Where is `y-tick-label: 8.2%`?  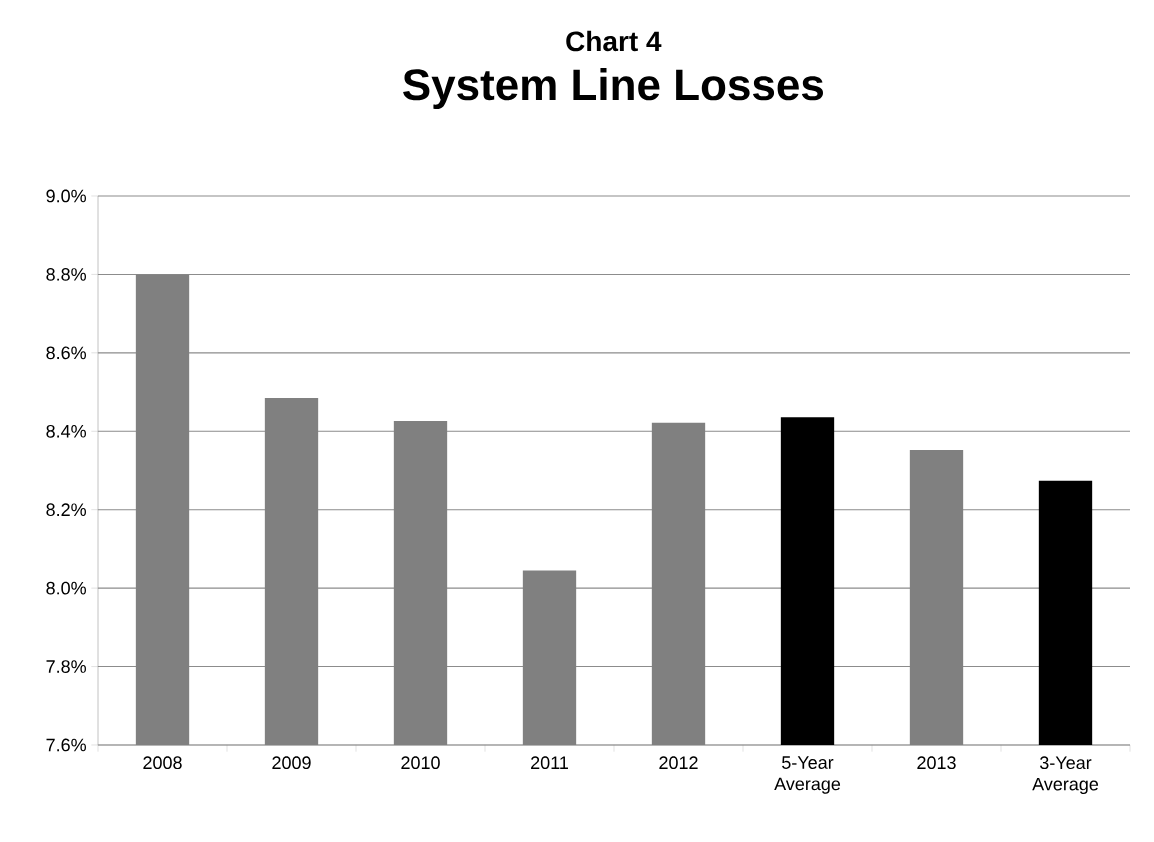
y-tick-label: 8.2% is located at coordinates (66, 510).